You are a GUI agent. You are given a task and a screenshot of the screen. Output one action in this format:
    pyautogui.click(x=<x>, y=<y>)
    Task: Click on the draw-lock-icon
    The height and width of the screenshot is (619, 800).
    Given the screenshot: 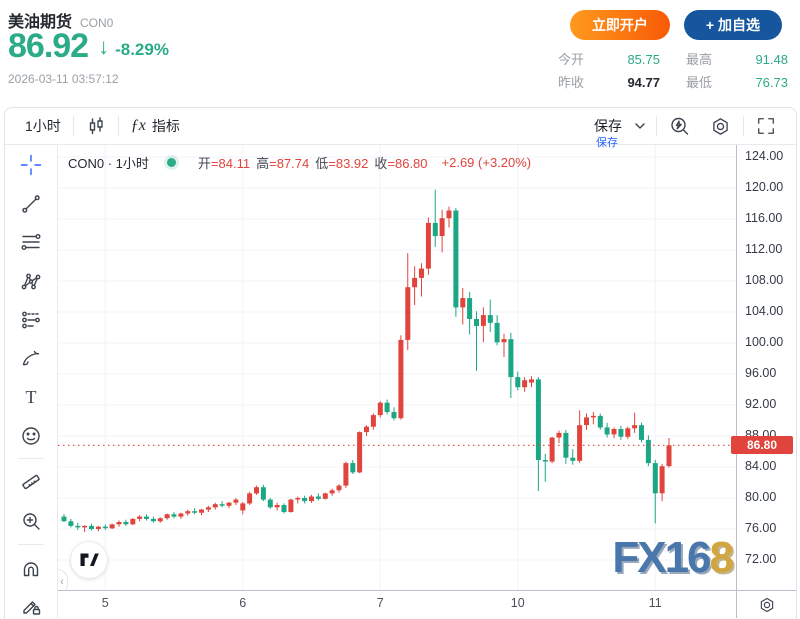 What is the action you would take?
    pyautogui.click(x=32, y=608)
    